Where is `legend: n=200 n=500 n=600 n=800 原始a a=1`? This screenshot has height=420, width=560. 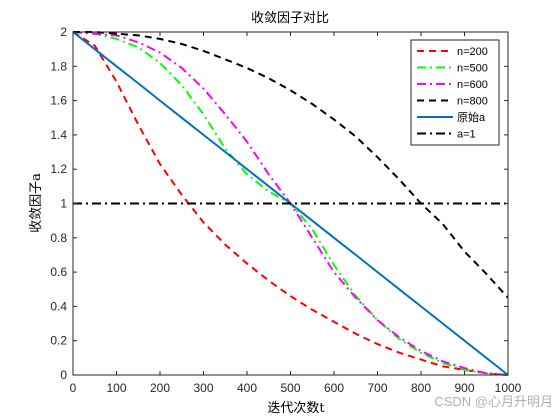 legend: n=200 n=500 n=600 n=800 原始a a=1 is located at coordinates (455, 92).